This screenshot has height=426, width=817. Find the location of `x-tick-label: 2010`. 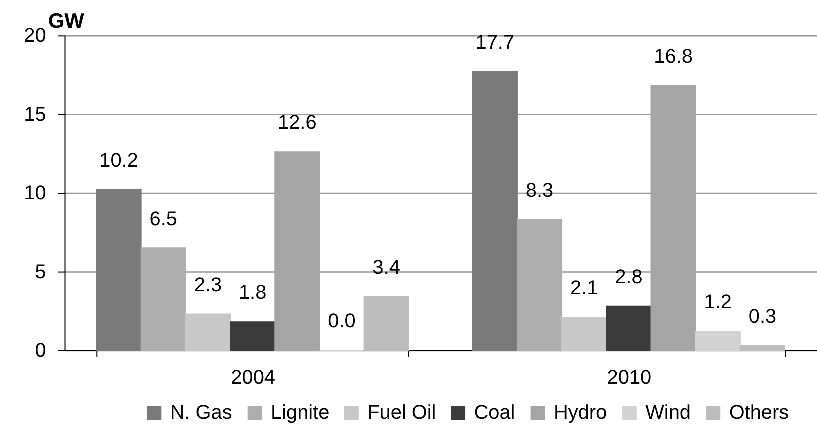

x-tick-label: 2010 is located at coordinates (629, 377).